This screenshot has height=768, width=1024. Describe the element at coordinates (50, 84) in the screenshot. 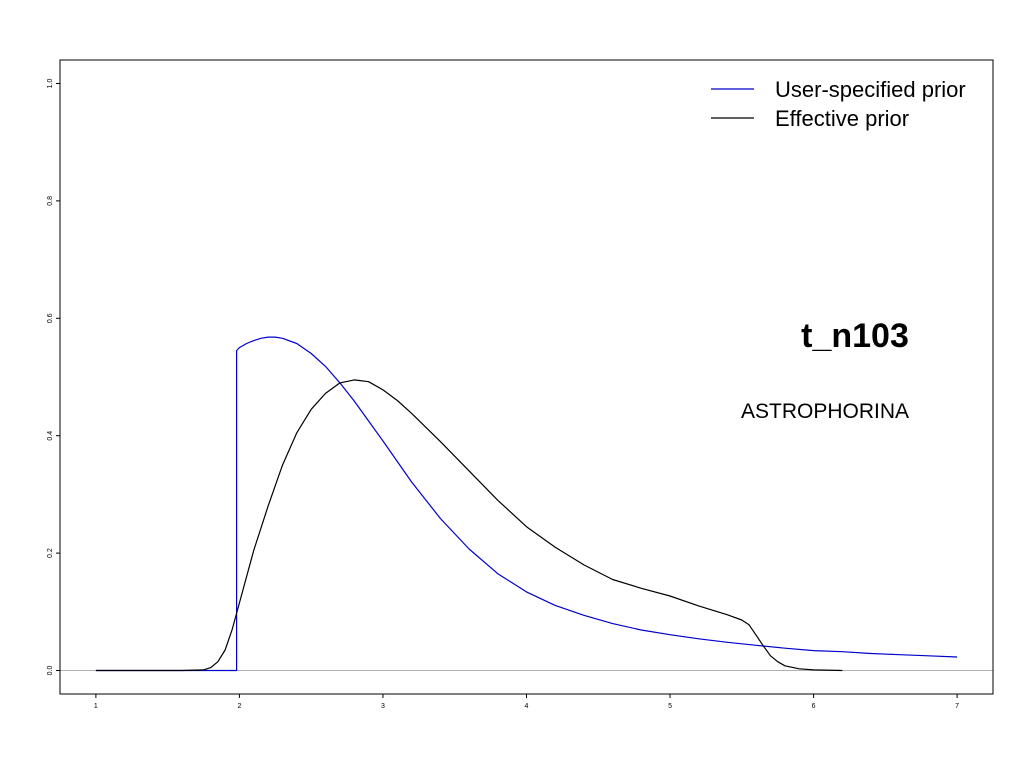

I see `y-tick-label: 1.0` at that location.